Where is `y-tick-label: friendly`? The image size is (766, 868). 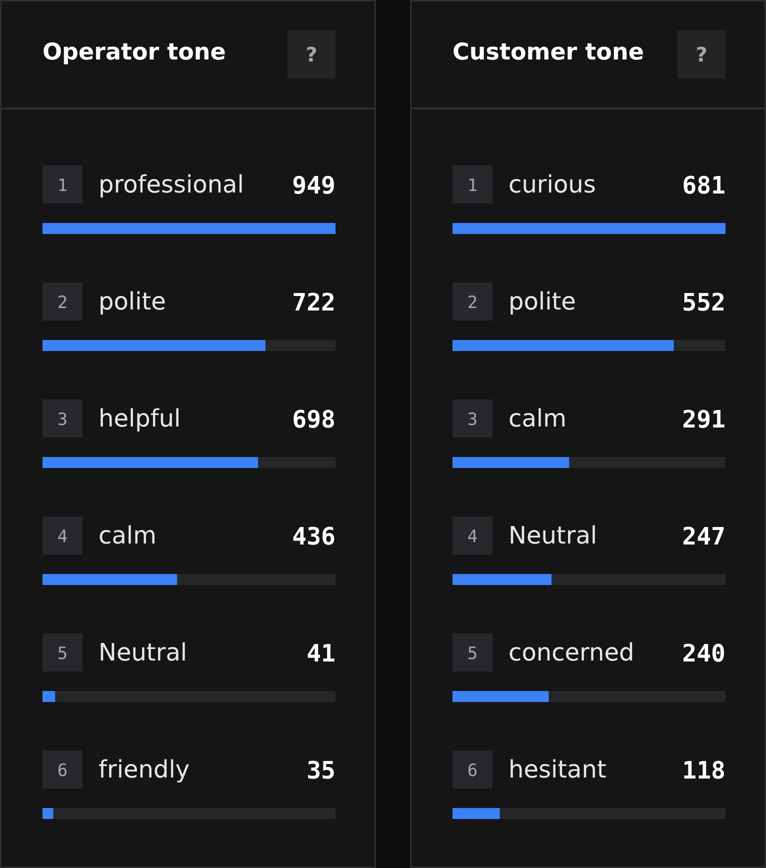 y-tick-label: friendly is located at coordinates (144, 770).